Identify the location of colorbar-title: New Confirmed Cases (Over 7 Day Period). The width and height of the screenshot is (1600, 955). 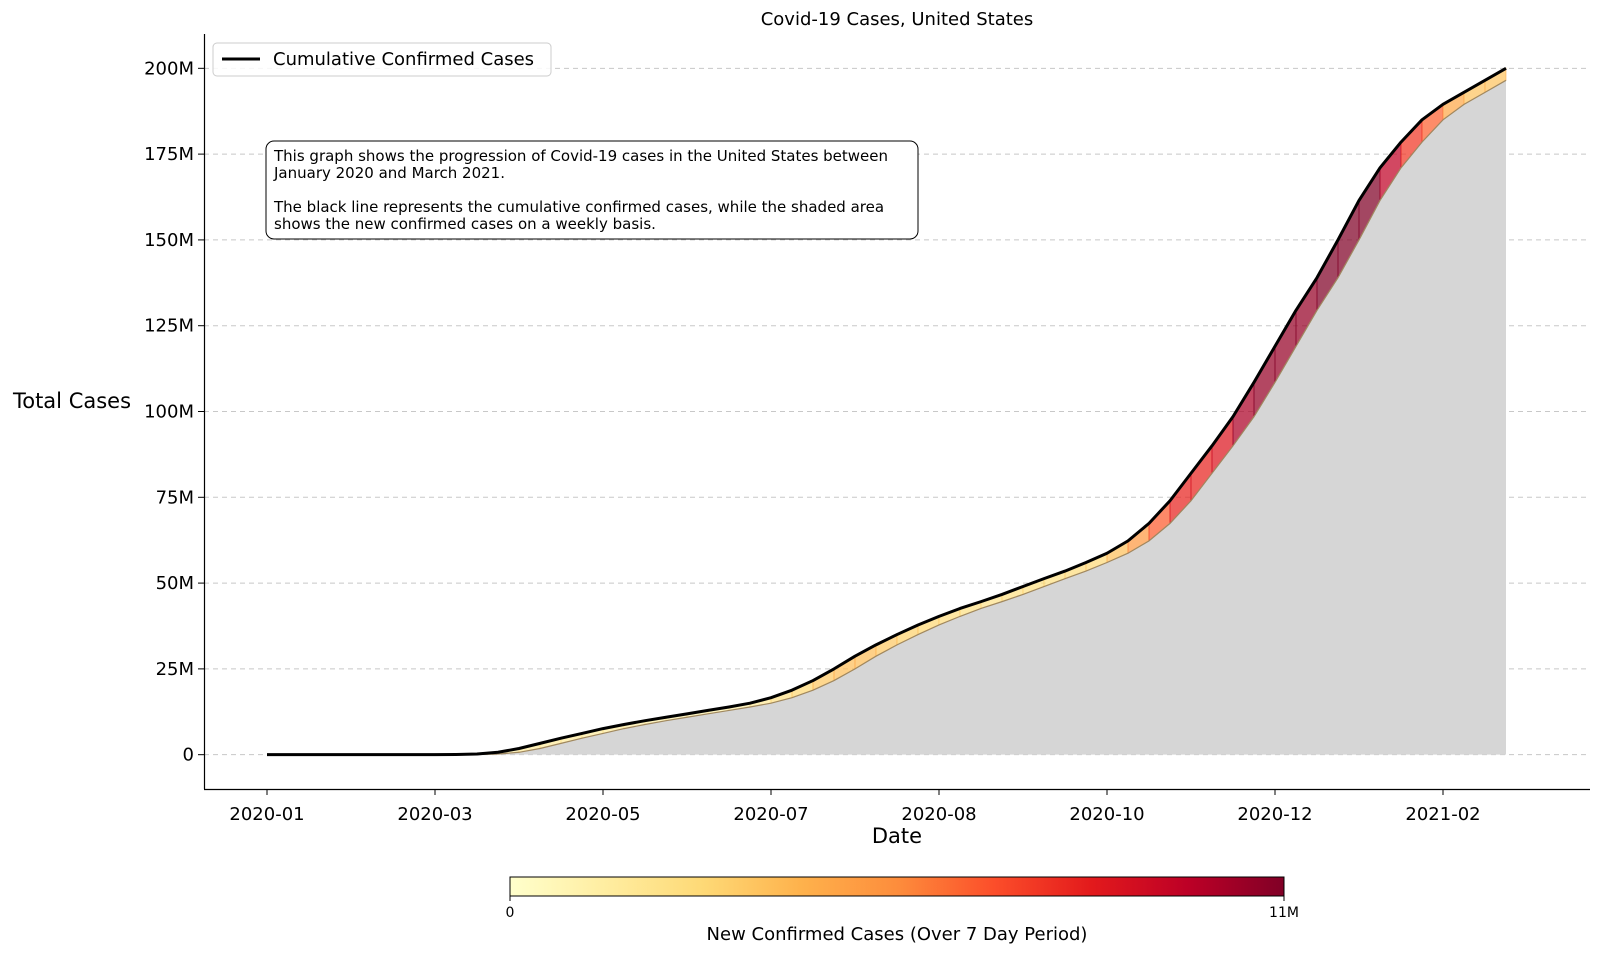
(897, 934).